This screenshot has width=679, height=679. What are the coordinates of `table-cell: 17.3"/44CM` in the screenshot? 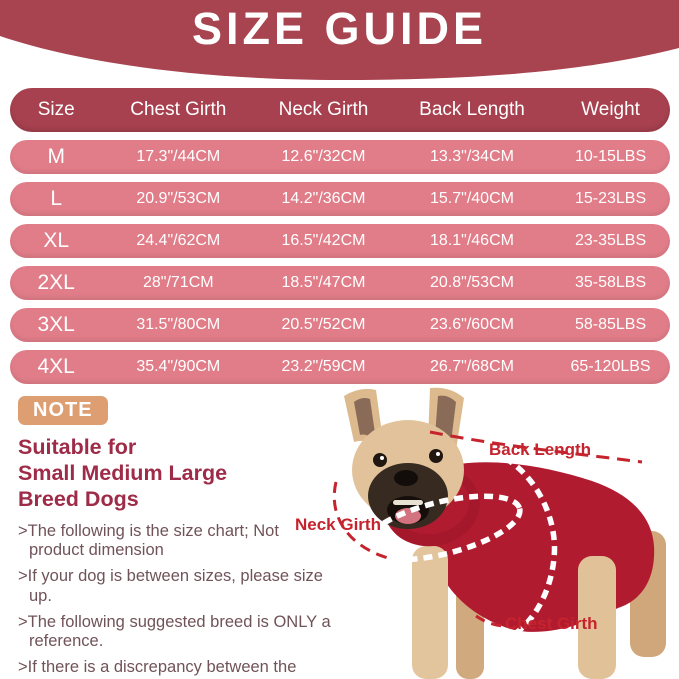 It's located at (178, 156).